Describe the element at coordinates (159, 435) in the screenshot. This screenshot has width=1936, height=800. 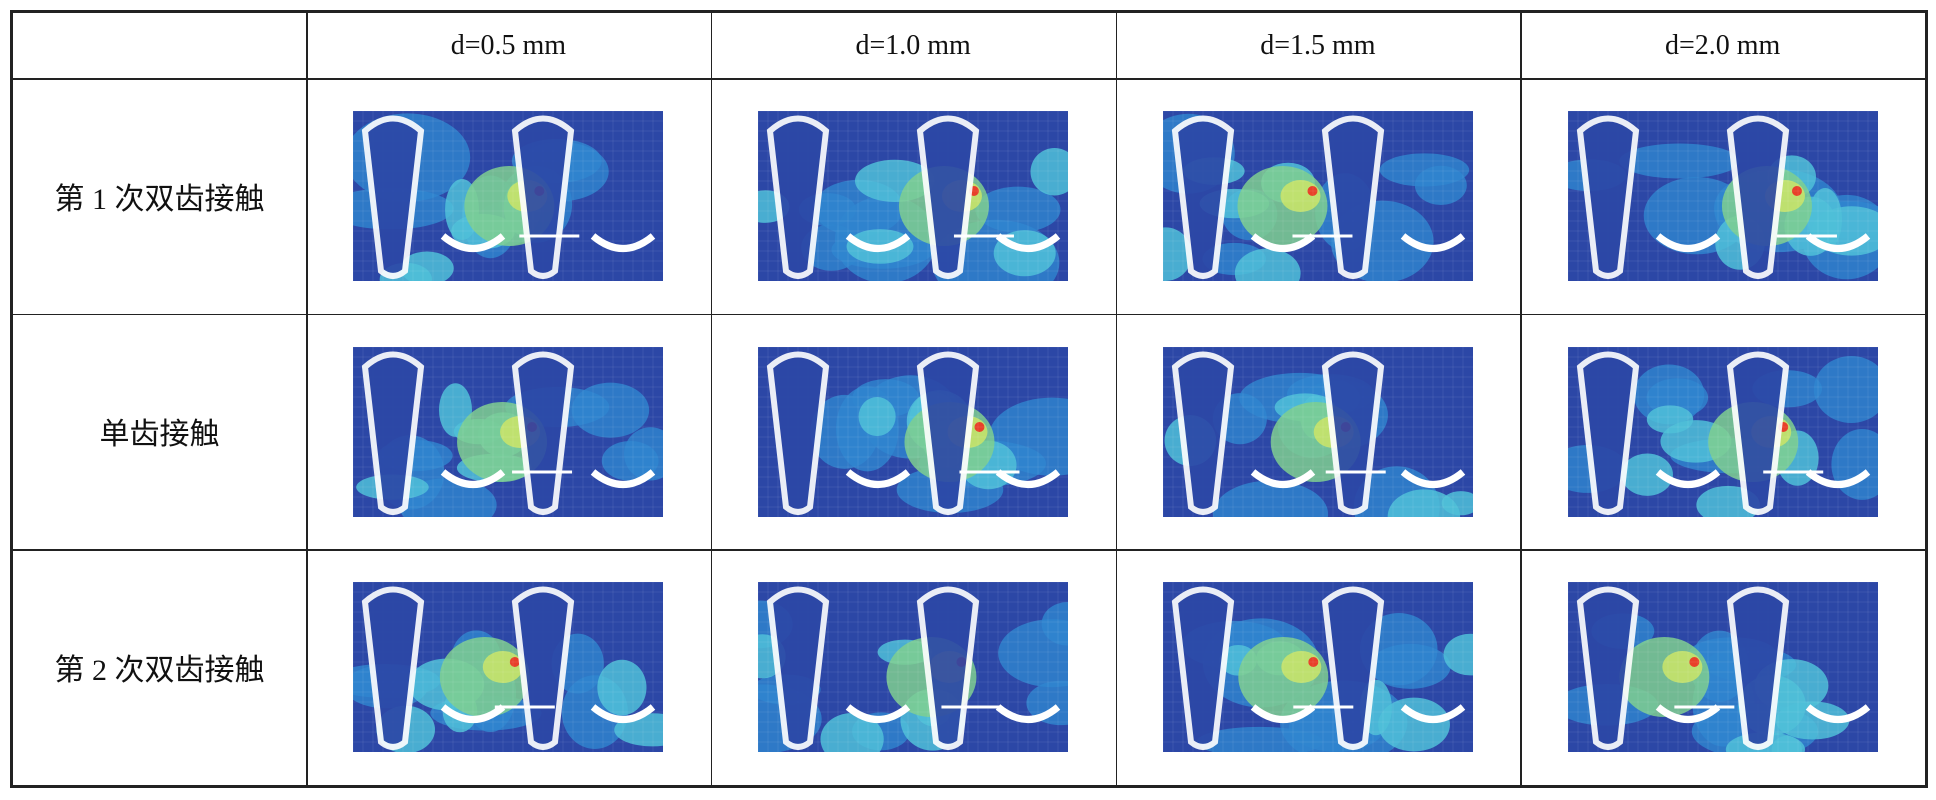
I see `row-label: 单齿接触` at that location.